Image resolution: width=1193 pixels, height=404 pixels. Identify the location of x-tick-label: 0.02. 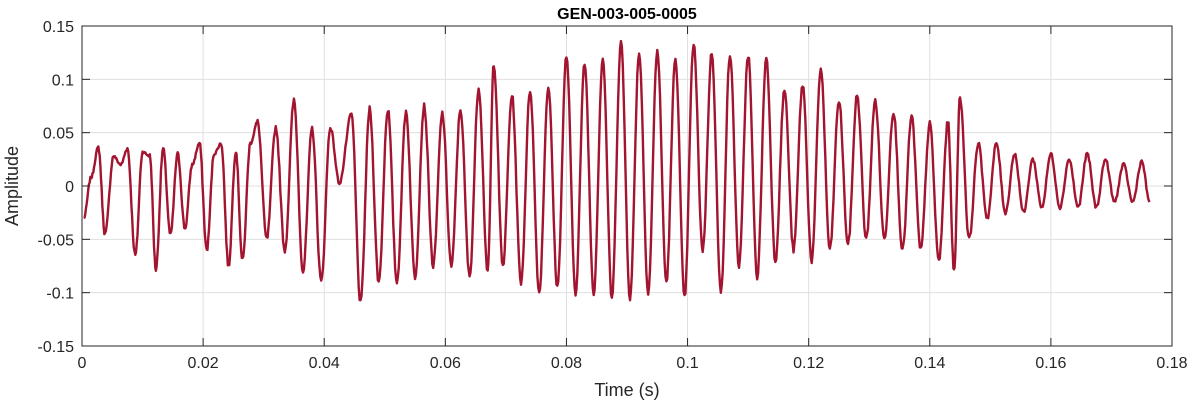
(203, 363).